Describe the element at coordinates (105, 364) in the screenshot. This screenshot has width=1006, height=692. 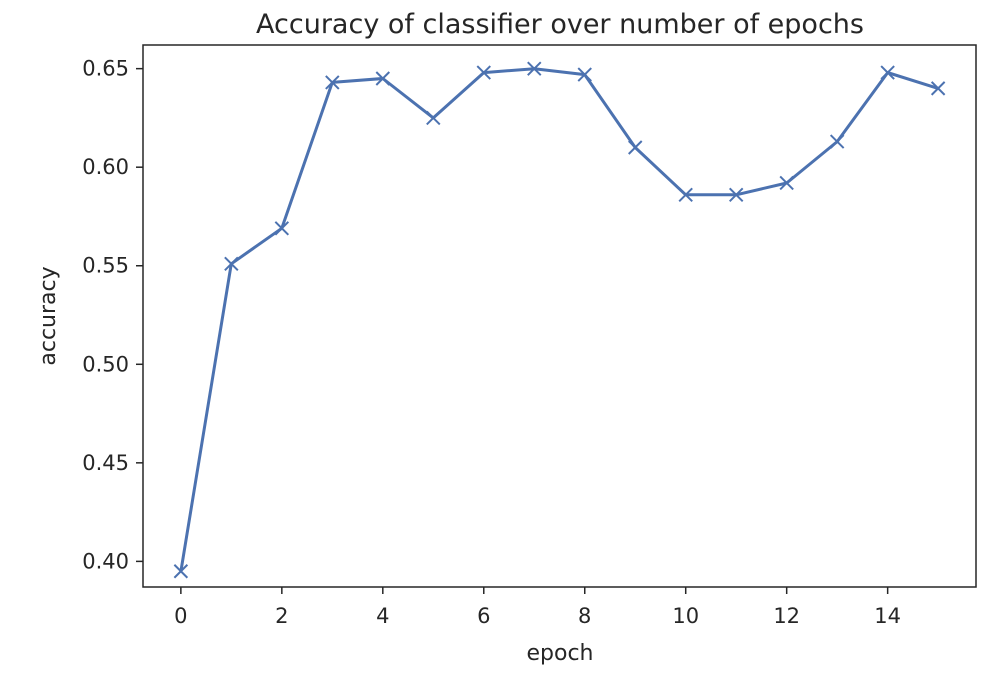
I see `y-tick-label: 0.50` at that location.